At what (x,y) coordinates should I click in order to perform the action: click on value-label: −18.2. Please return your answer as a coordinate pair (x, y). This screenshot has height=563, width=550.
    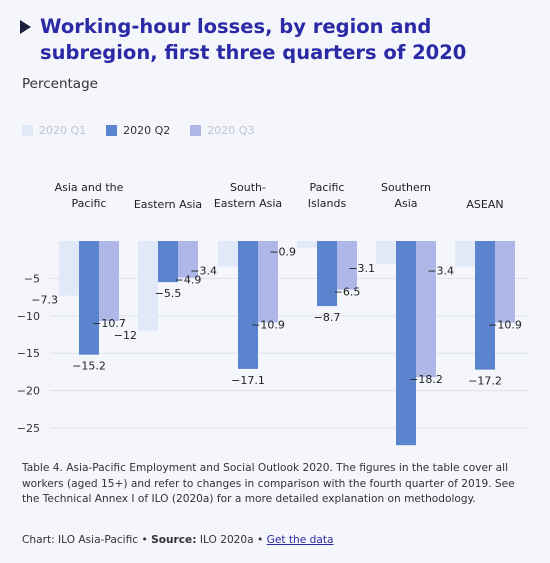
    Looking at the image, I should click on (426, 379).